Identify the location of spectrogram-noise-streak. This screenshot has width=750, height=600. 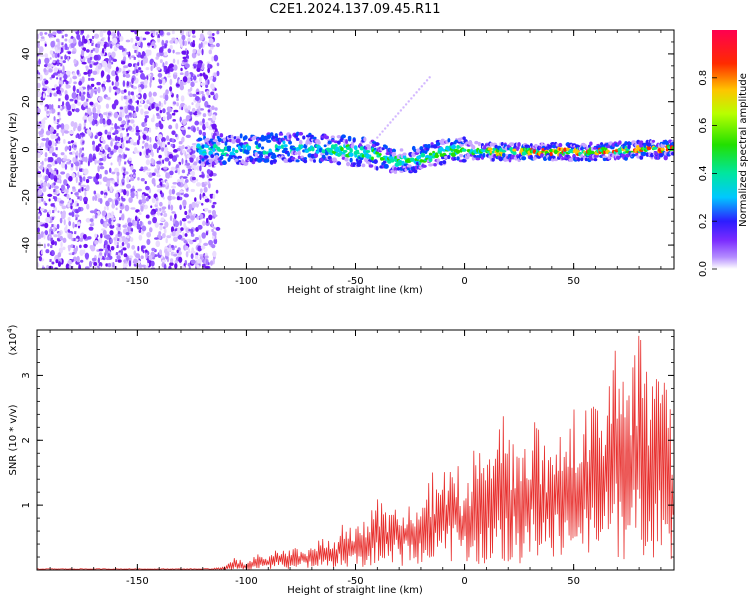
(126, 149).